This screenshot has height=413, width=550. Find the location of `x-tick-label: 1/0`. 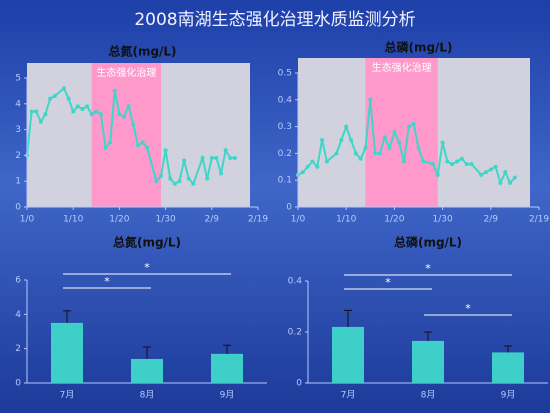

x-tick-label: 1/0 is located at coordinates (298, 220).